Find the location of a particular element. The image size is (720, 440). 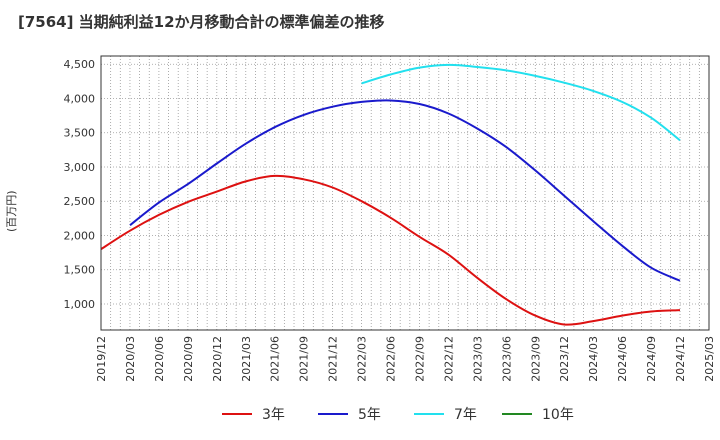

x-tick-label: 2024/09 is located at coordinates (651, 359).